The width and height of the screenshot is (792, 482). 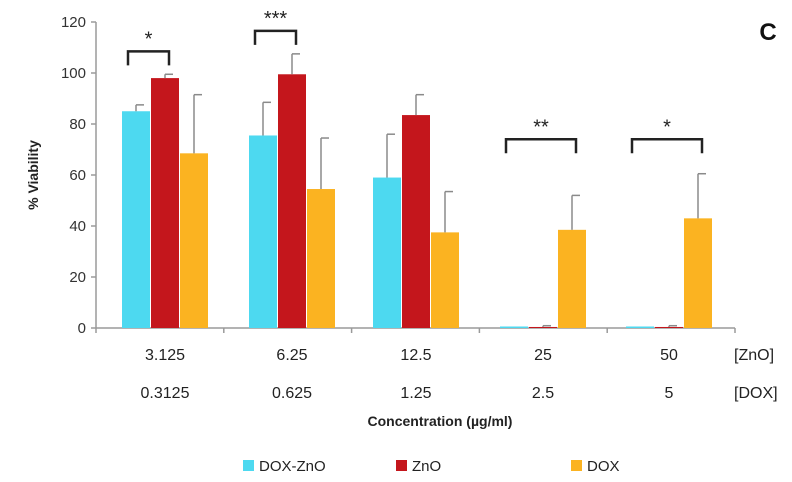 What do you see at coordinates (292, 466) in the screenshot?
I see `legend-label: DOX-ZnO` at bounding box center [292, 466].